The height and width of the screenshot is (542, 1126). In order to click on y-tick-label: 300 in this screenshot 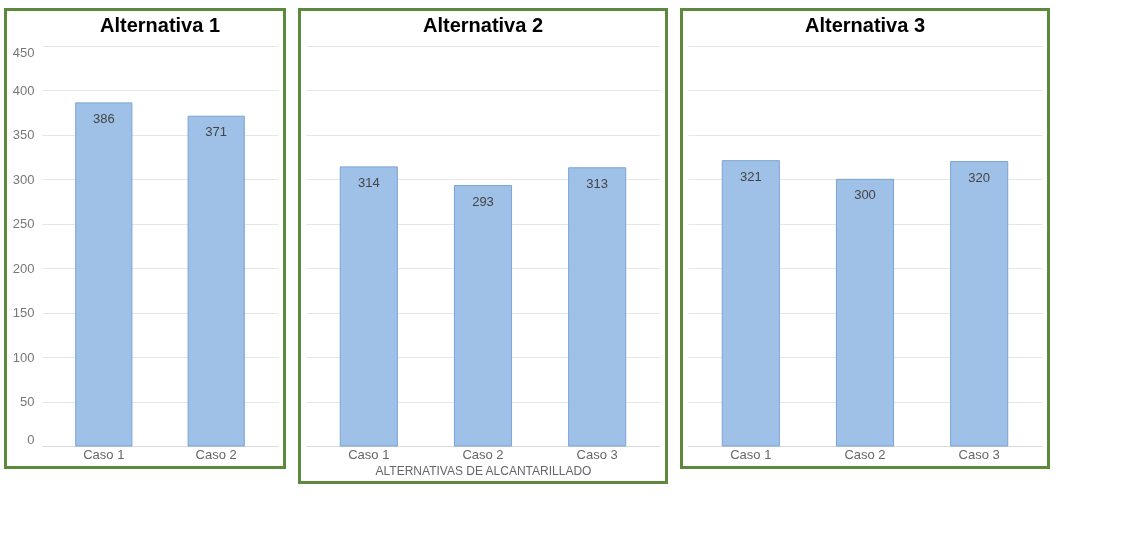, I will do `click(23, 179)`.